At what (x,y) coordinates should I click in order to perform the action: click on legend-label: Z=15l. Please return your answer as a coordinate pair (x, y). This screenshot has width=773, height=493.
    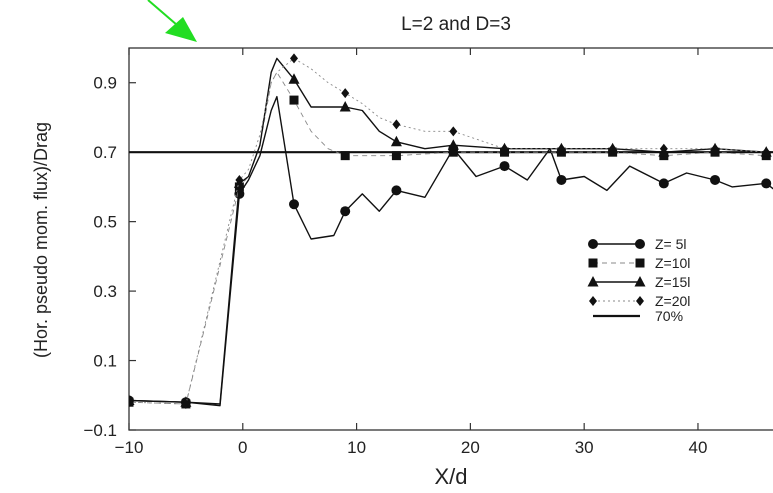
    Looking at the image, I should click on (672, 282).